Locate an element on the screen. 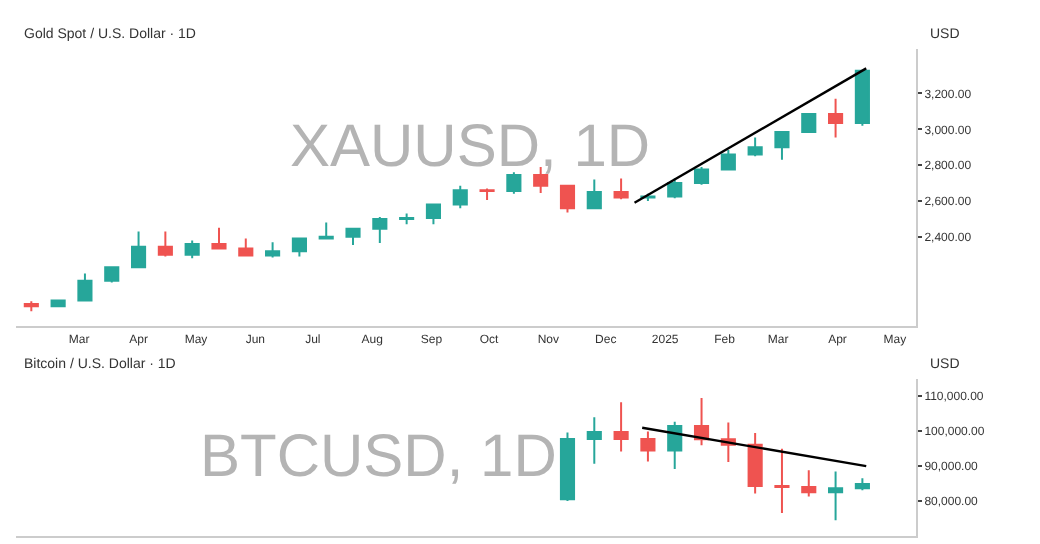 This screenshot has width=1040, height=544. text: XAUUSD, 1D is located at coordinates (470, 147).